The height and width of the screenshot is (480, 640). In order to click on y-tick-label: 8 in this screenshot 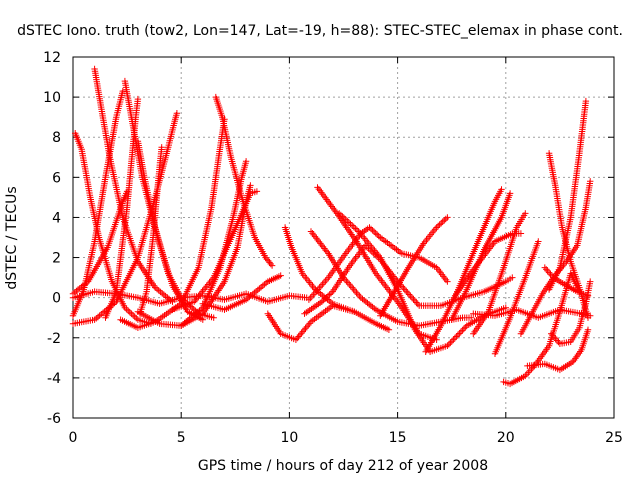, I will do `click(56, 138)`.